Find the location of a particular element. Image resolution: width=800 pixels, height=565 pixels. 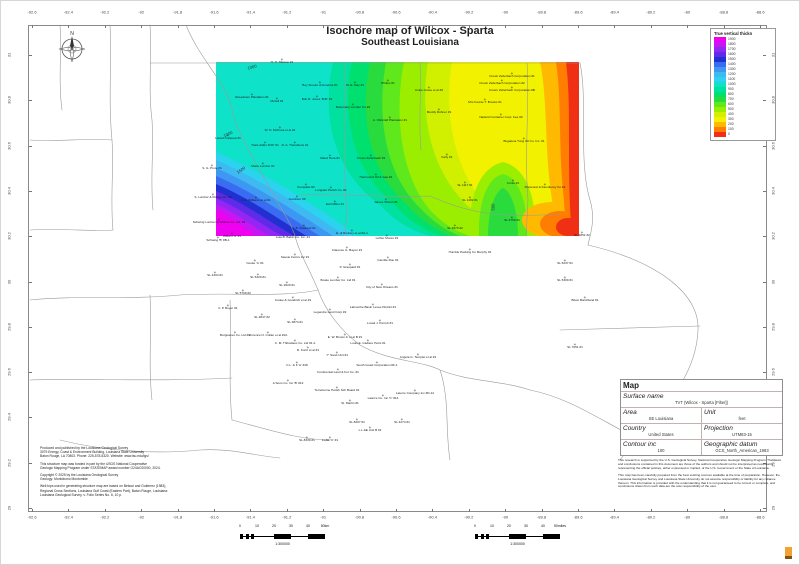

well-marker: + SL 8207 #1 is located at coordinates (357, 420).